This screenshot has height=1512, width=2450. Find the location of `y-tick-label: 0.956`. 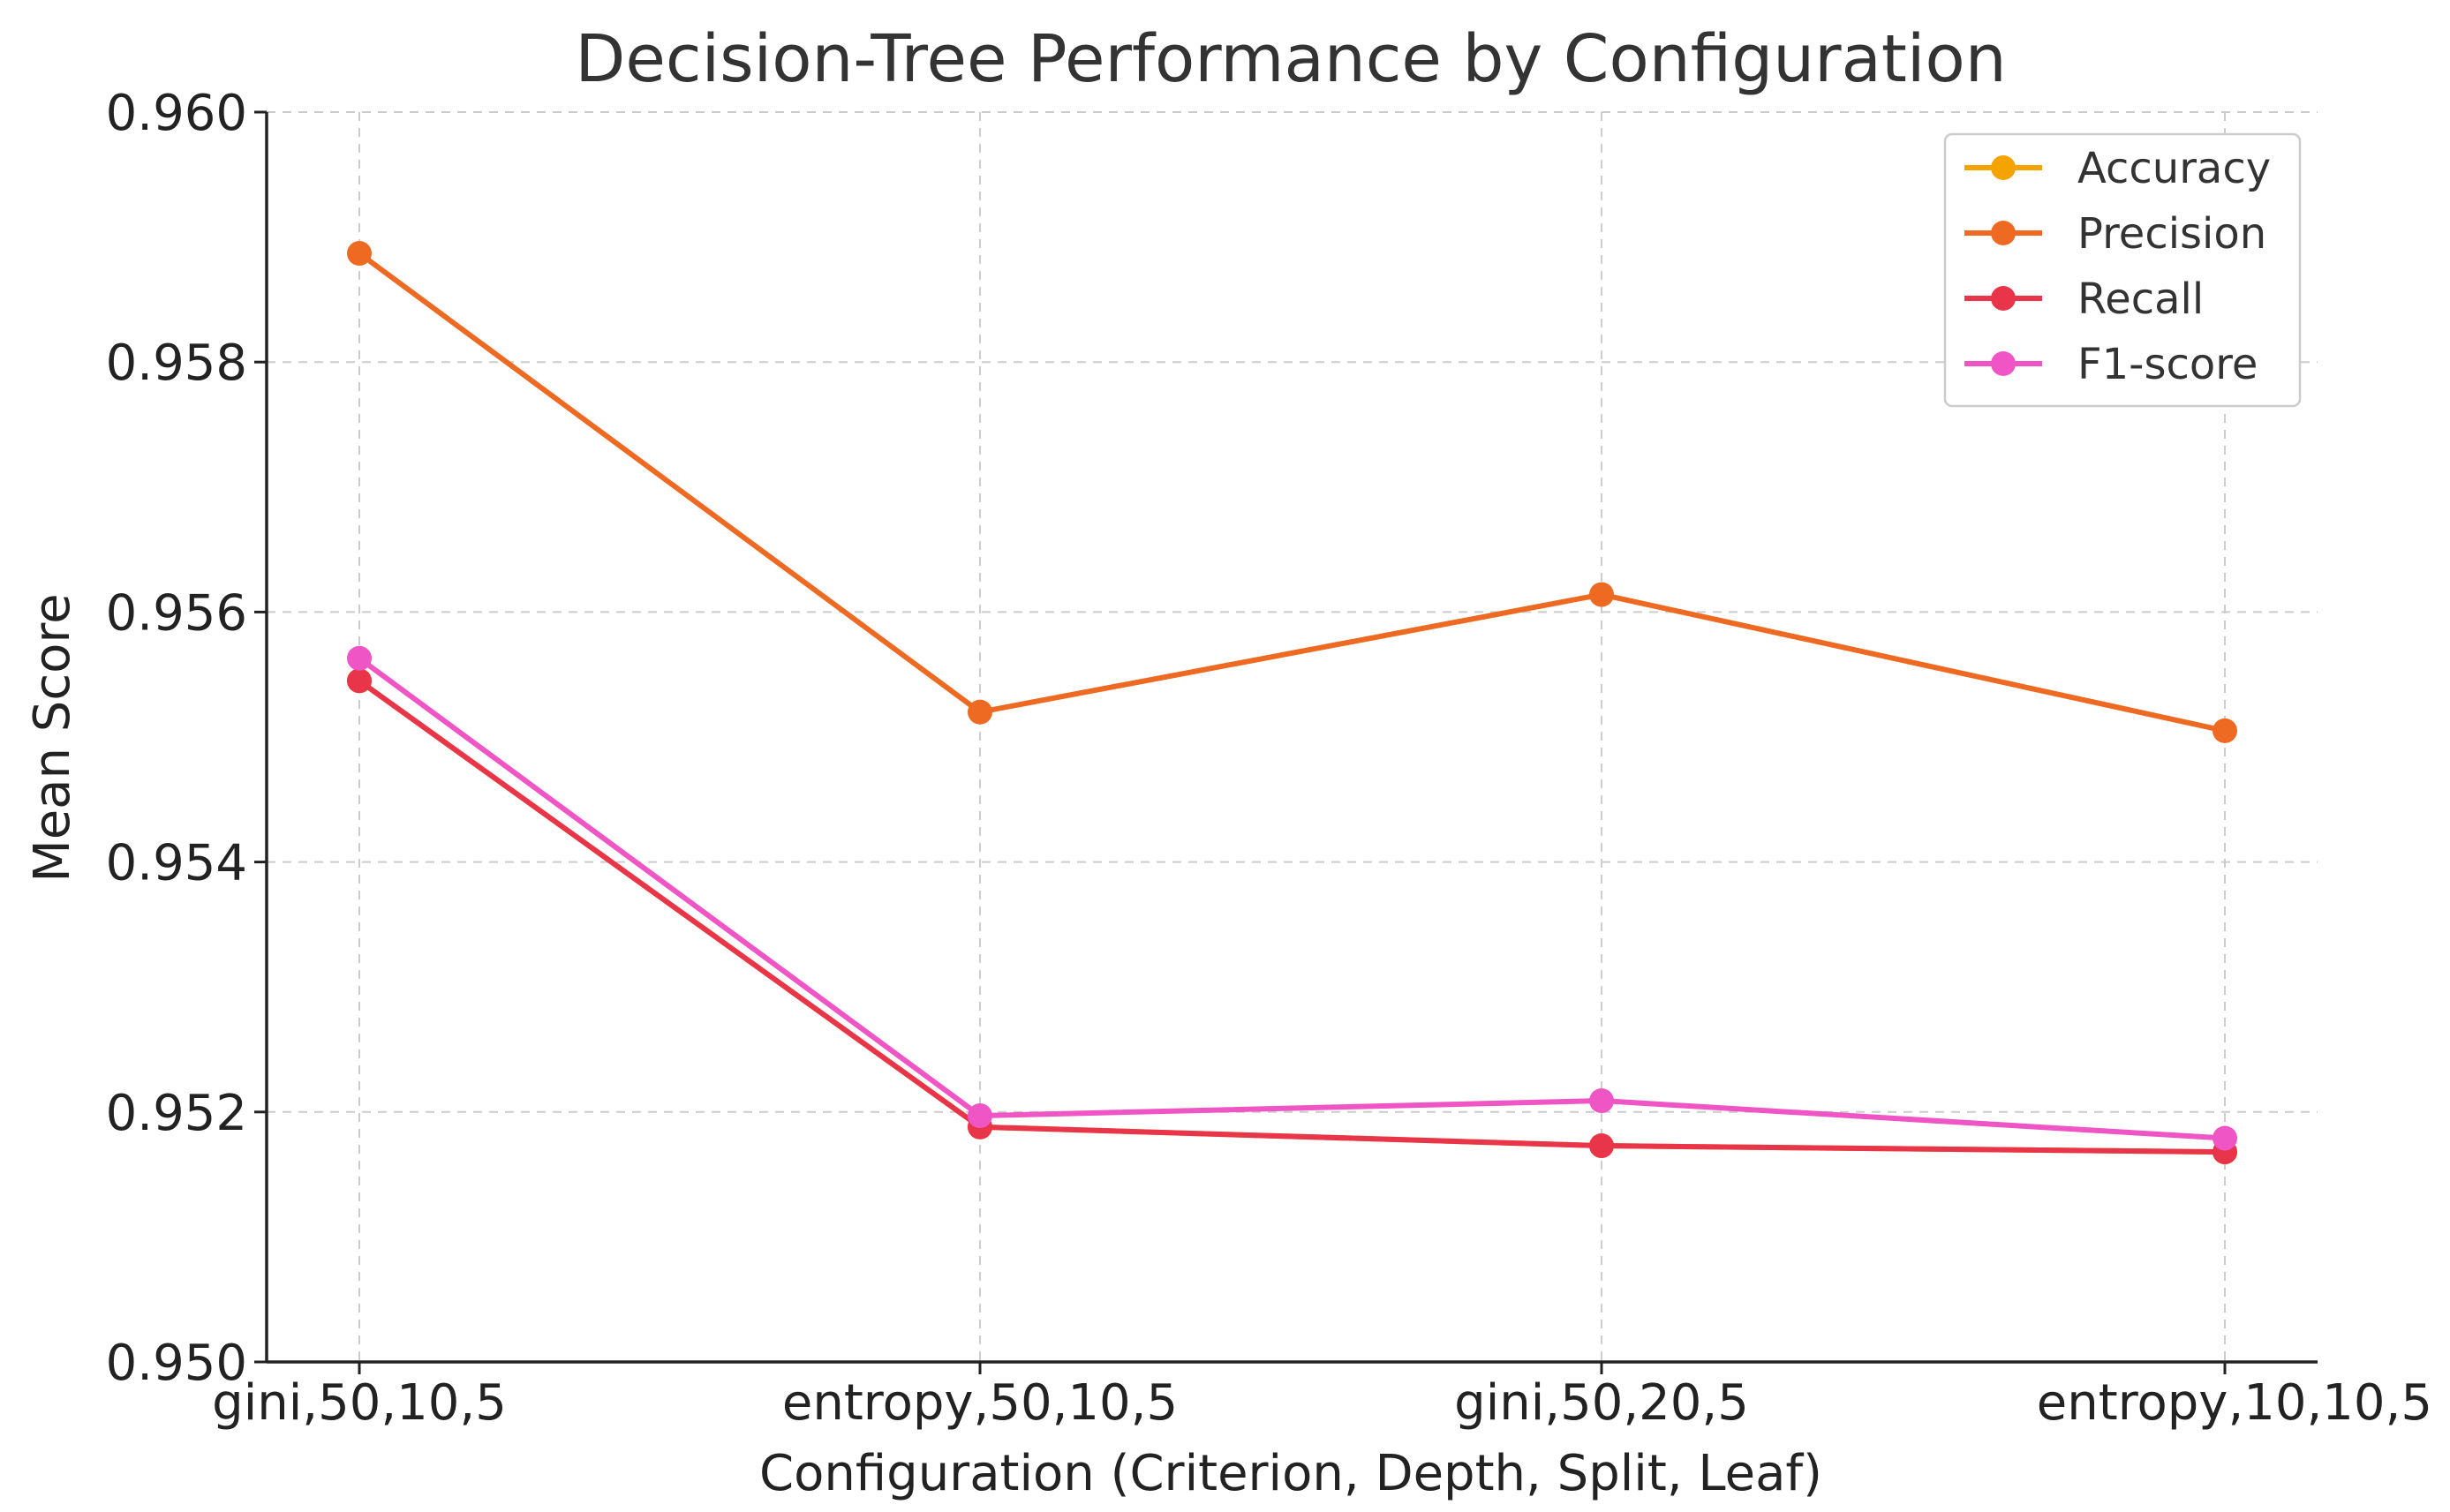

y-tick-label: 0.956 is located at coordinates (176, 613).